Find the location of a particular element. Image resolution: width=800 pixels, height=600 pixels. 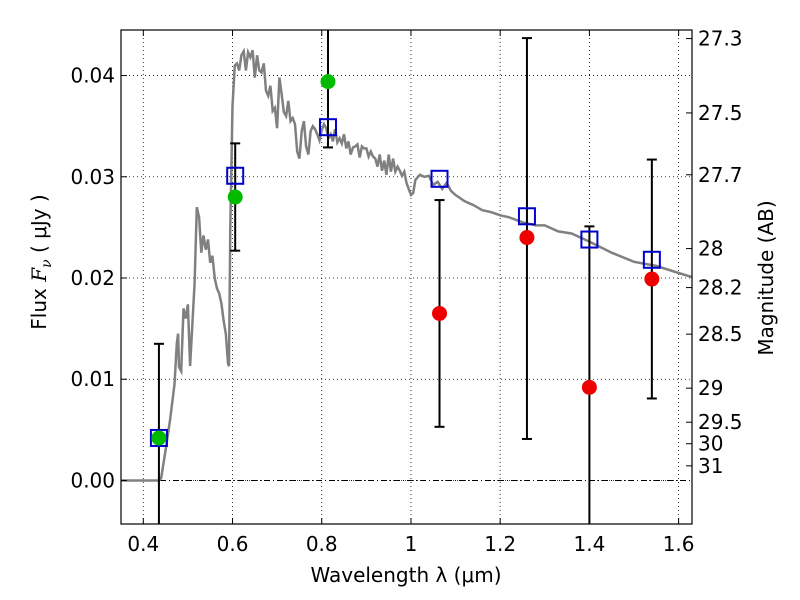

mag-tick-label: 28.2 is located at coordinates (720, 288).